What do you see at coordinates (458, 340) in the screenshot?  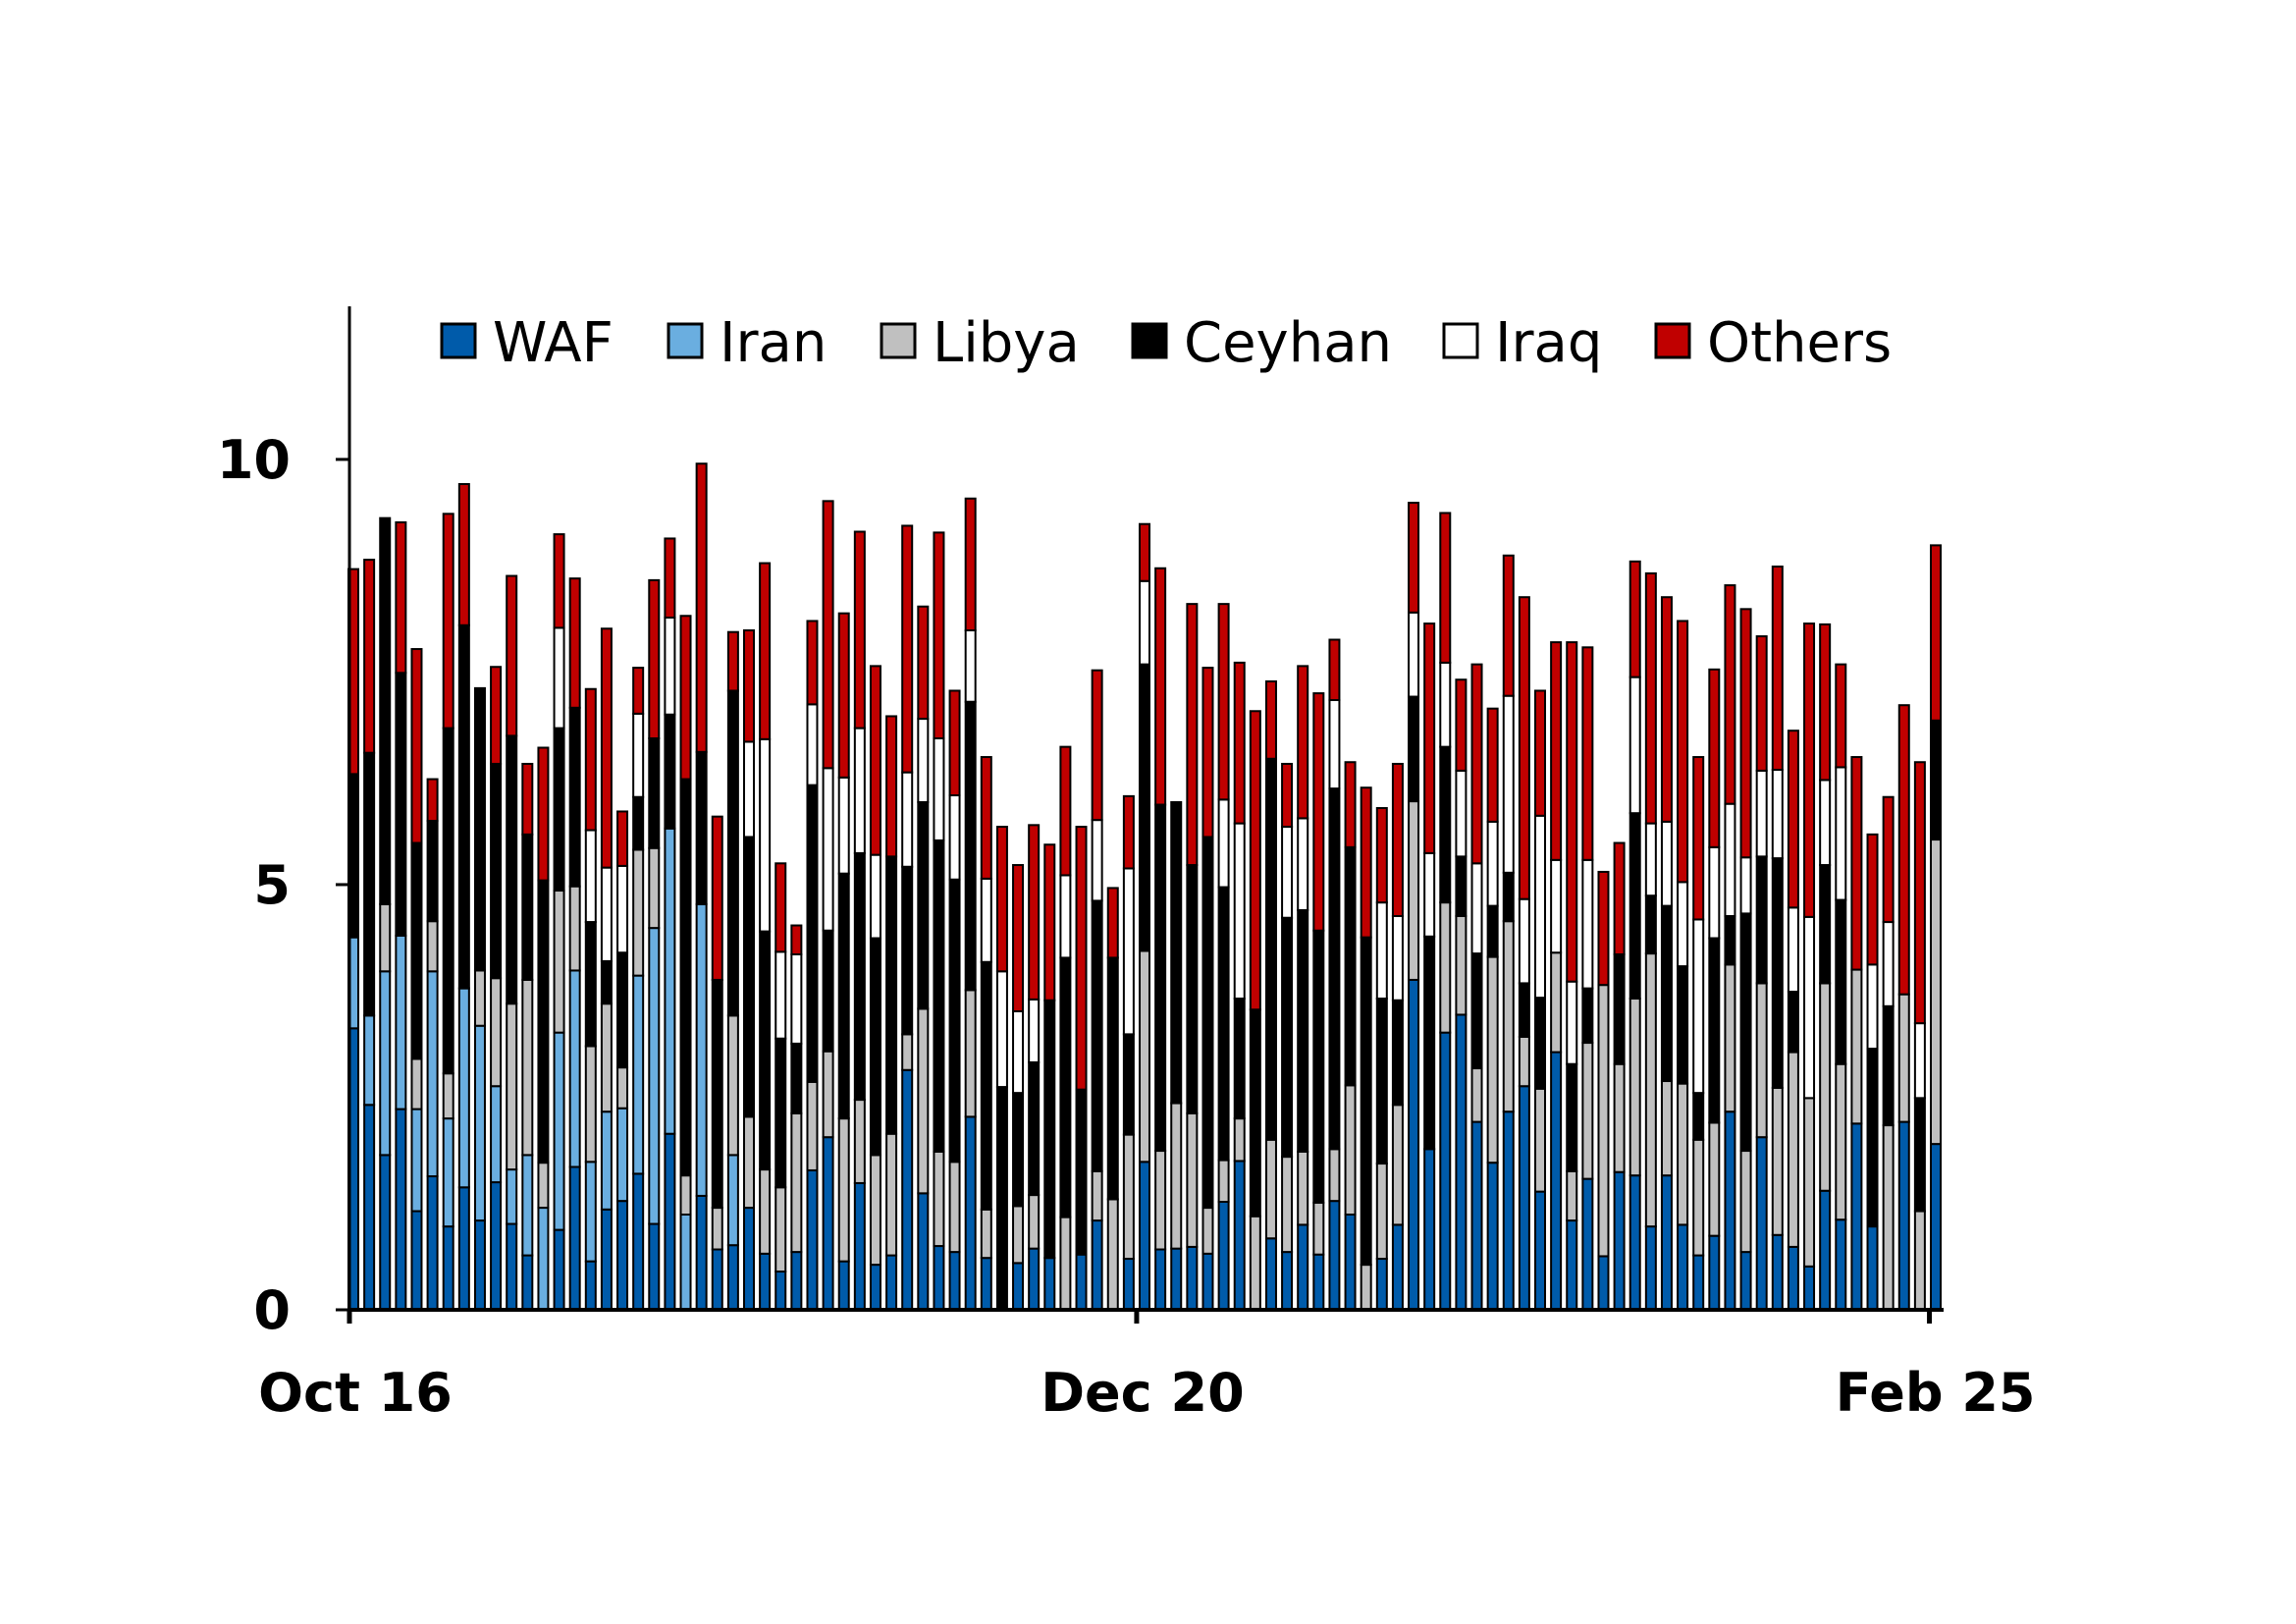 I see `legend-swatch-waf` at bounding box center [458, 340].